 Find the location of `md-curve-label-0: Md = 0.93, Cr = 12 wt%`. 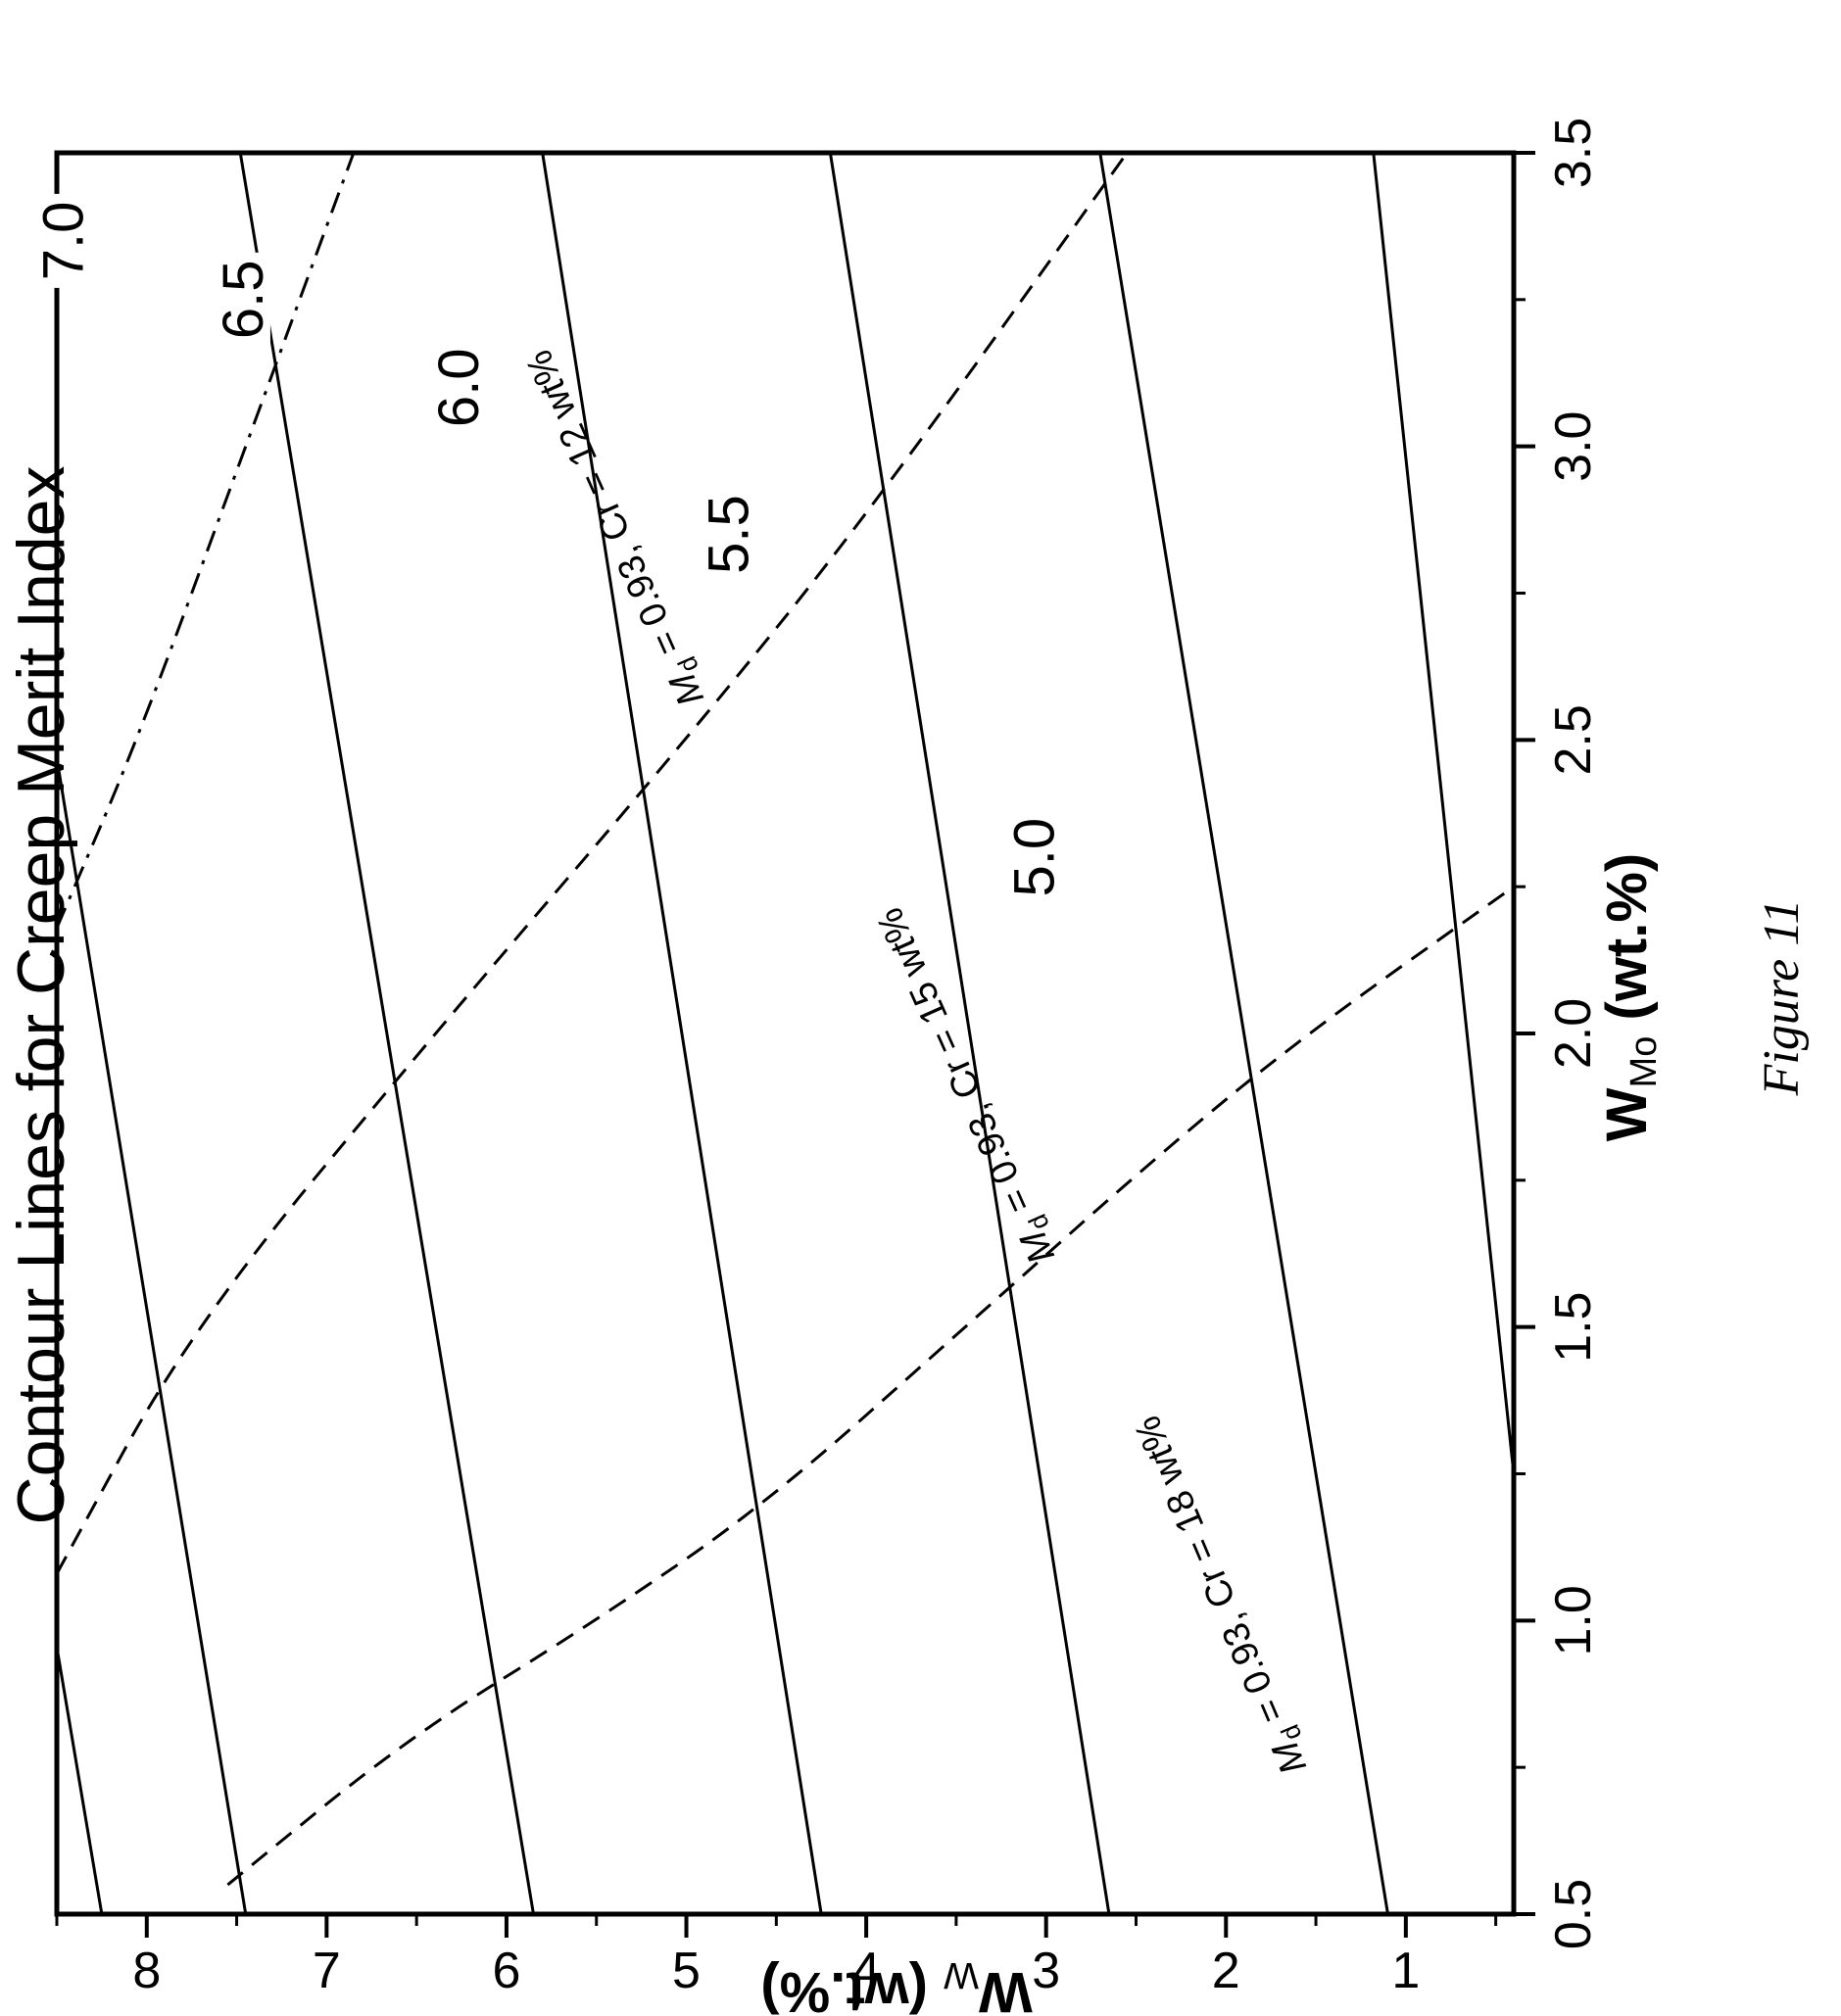

md-curve-label-0: Md = 0.93, Cr = 12 wt% is located at coordinates (617, 527).